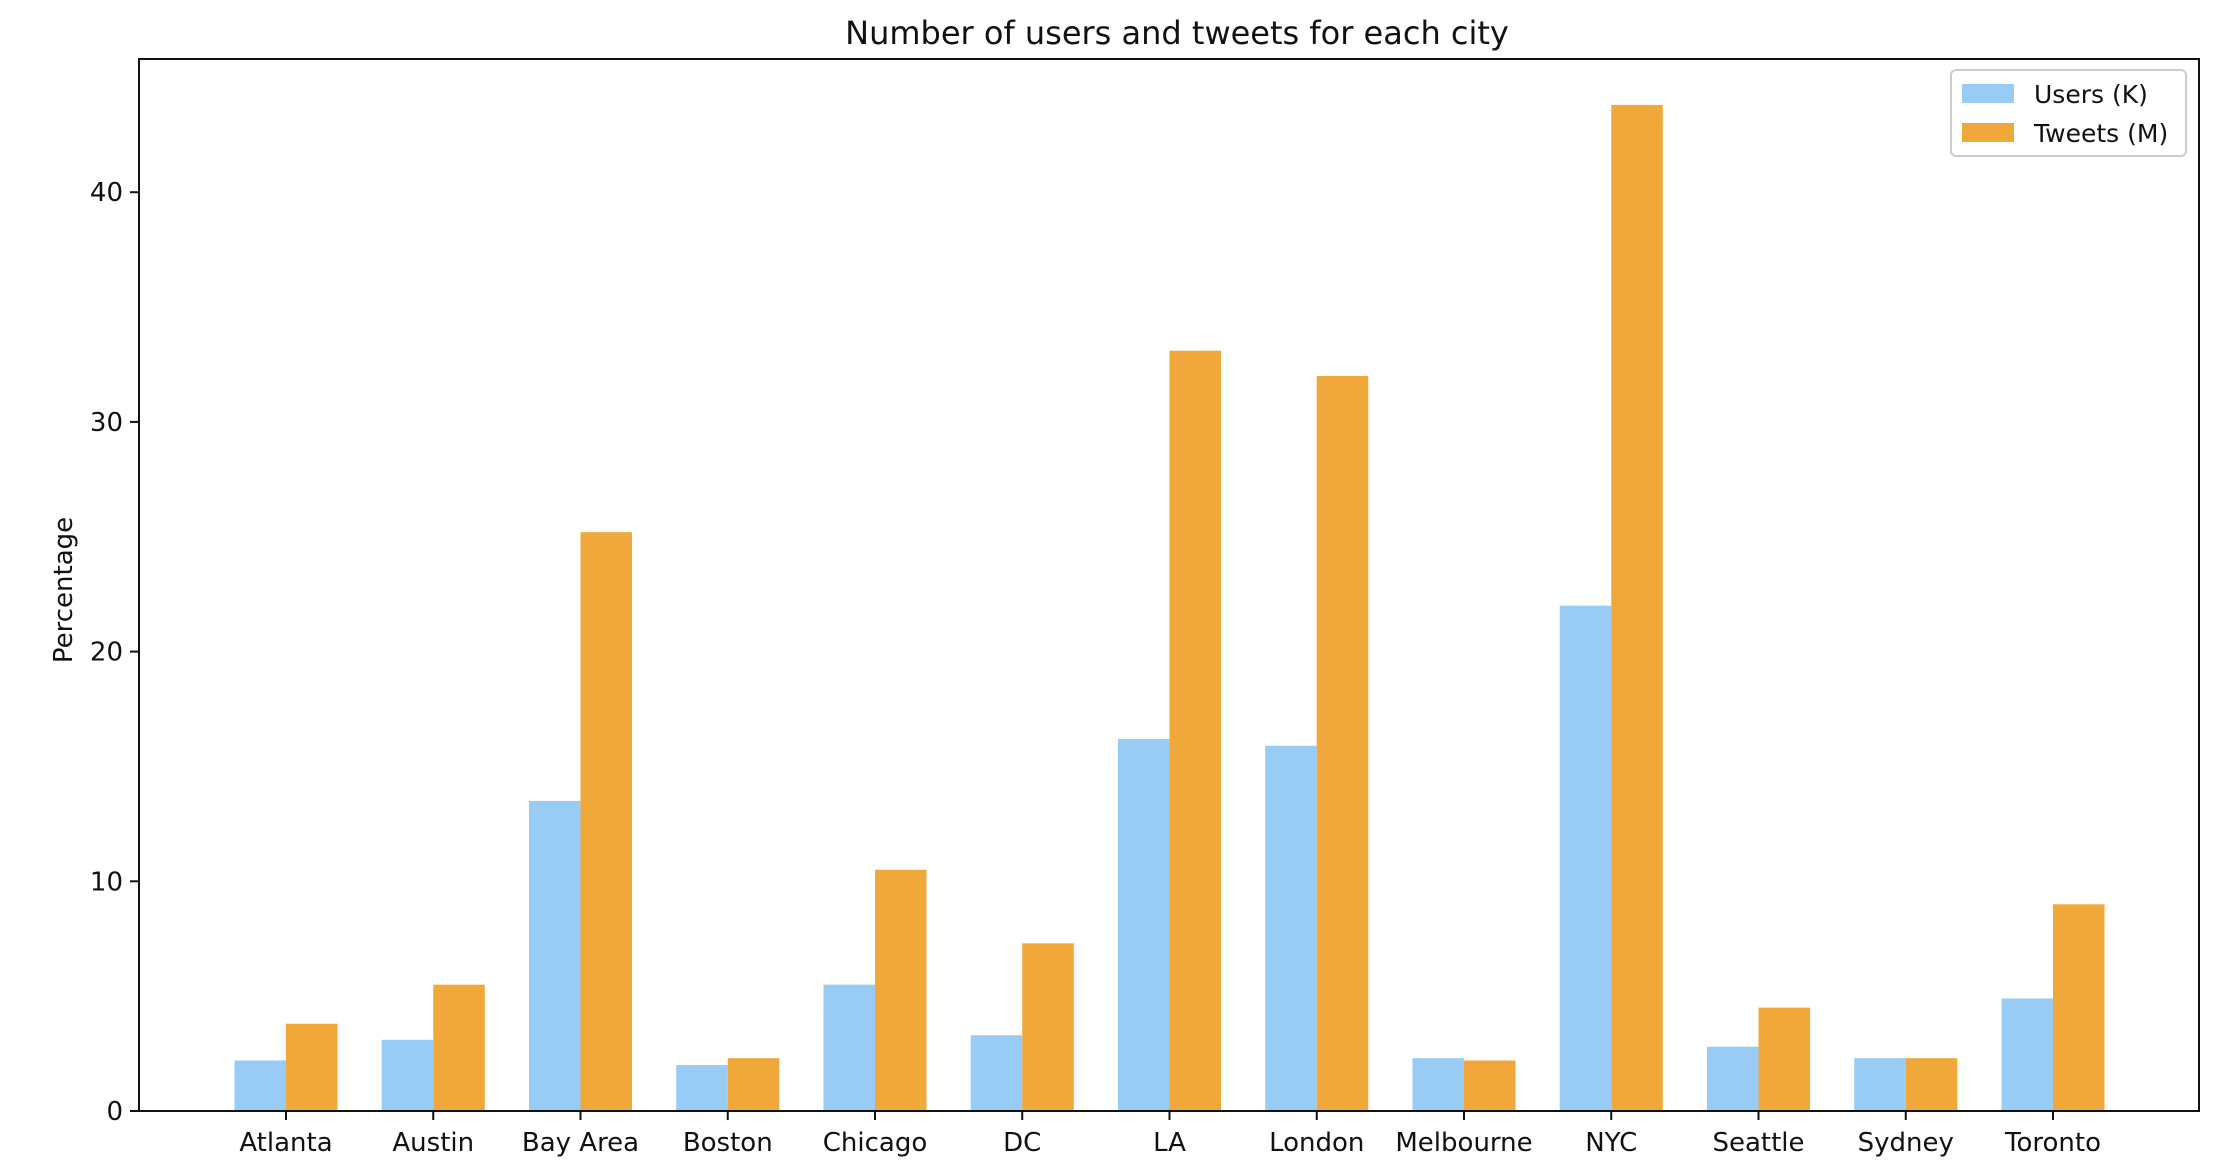 This screenshot has width=2238, height=1172. What do you see at coordinates (433, 1143) in the screenshot?
I see `x-tick-label: Austin` at bounding box center [433, 1143].